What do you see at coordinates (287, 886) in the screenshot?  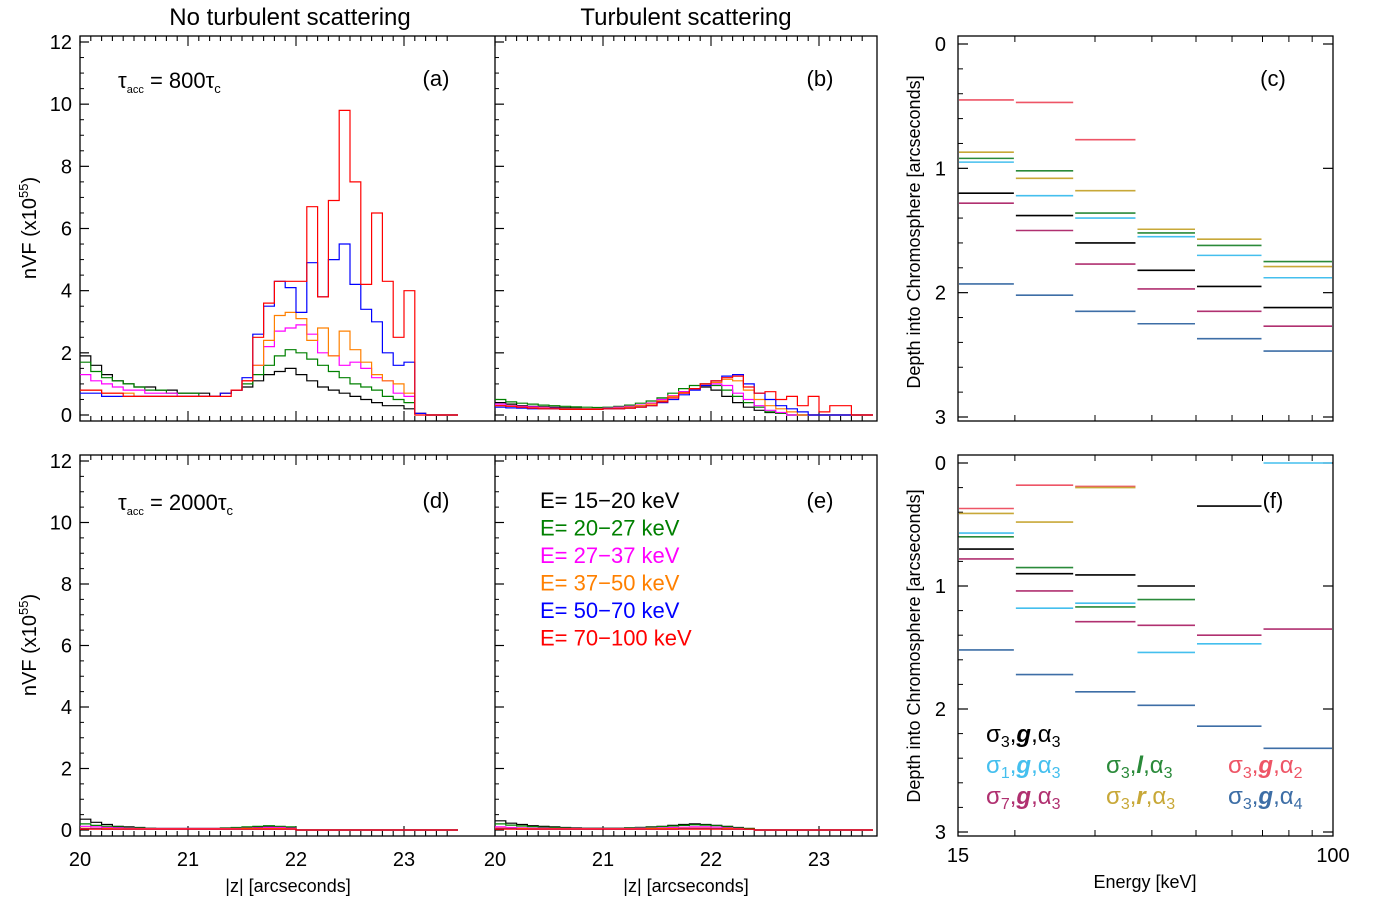 I see `x-axis-label-d: |z| [arcseconds]` at bounding box center [287, 886].